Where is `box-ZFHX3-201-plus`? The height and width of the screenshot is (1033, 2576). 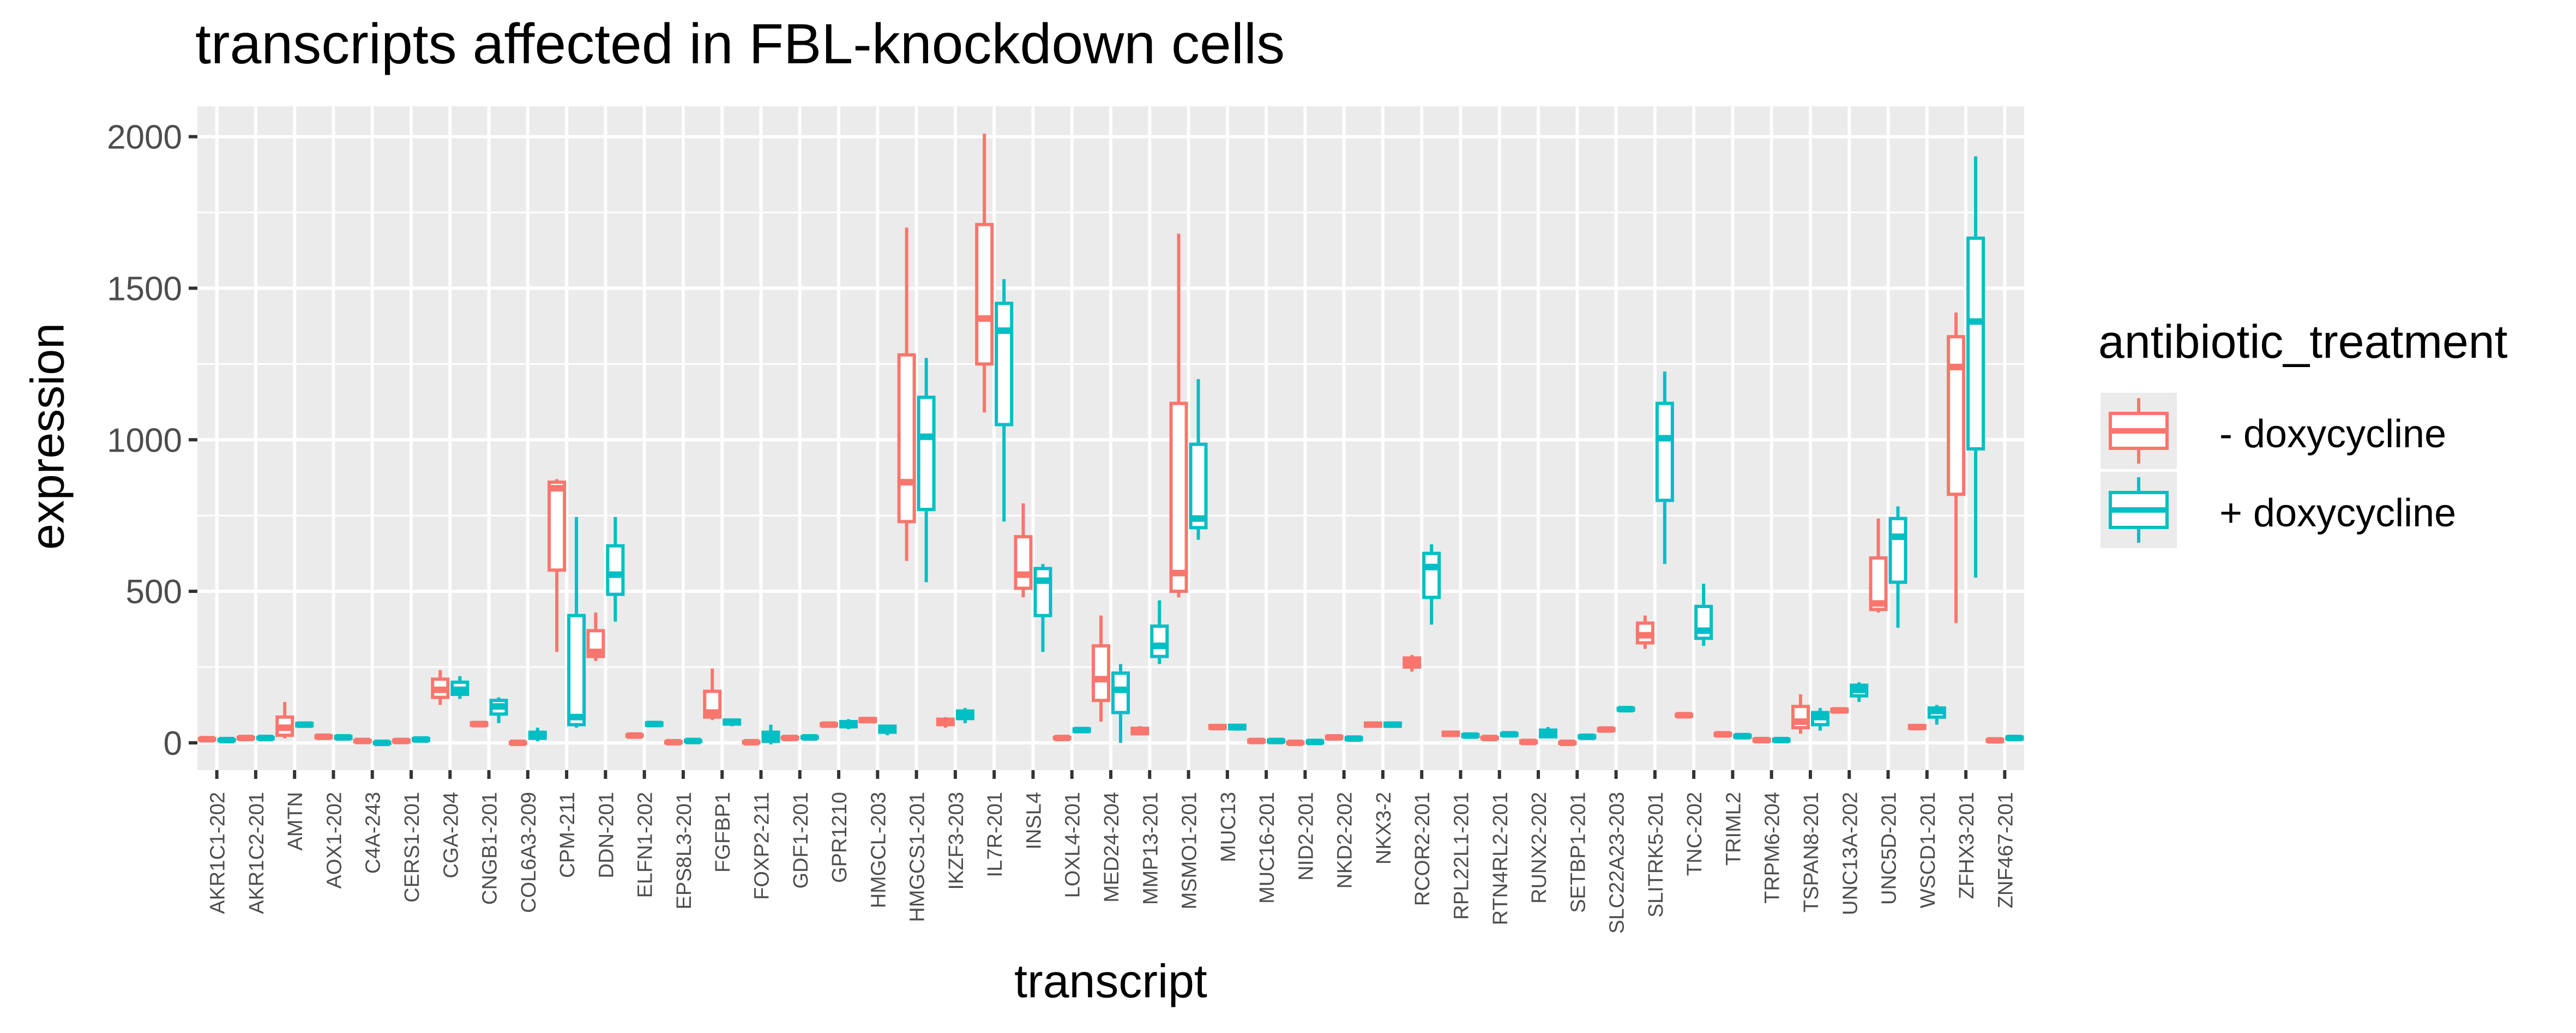
box-ZFHX3-201-plus is located at coordinates (1975, 343).